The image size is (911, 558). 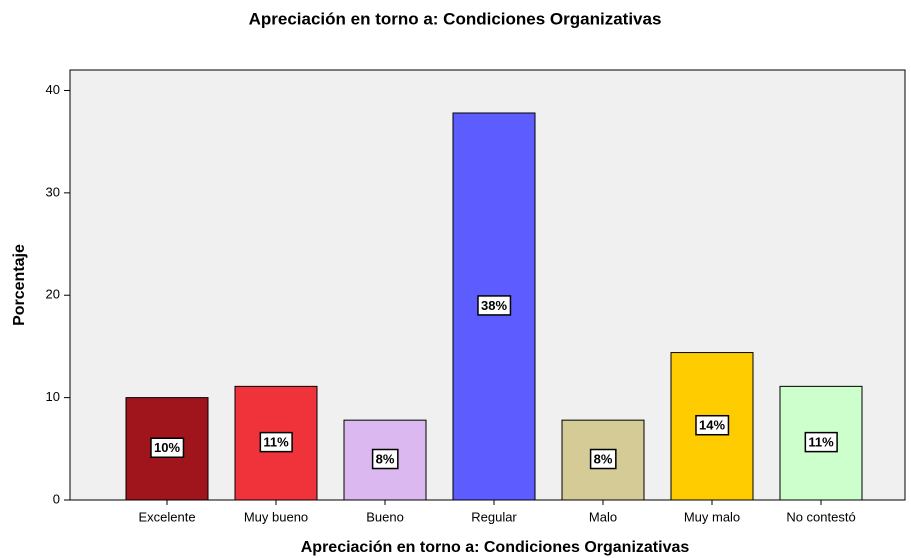 What do you see at coordinates (494, 516) in the screenshot?
I see `x-tick-label: Regular` at bounding box center [494, 516].